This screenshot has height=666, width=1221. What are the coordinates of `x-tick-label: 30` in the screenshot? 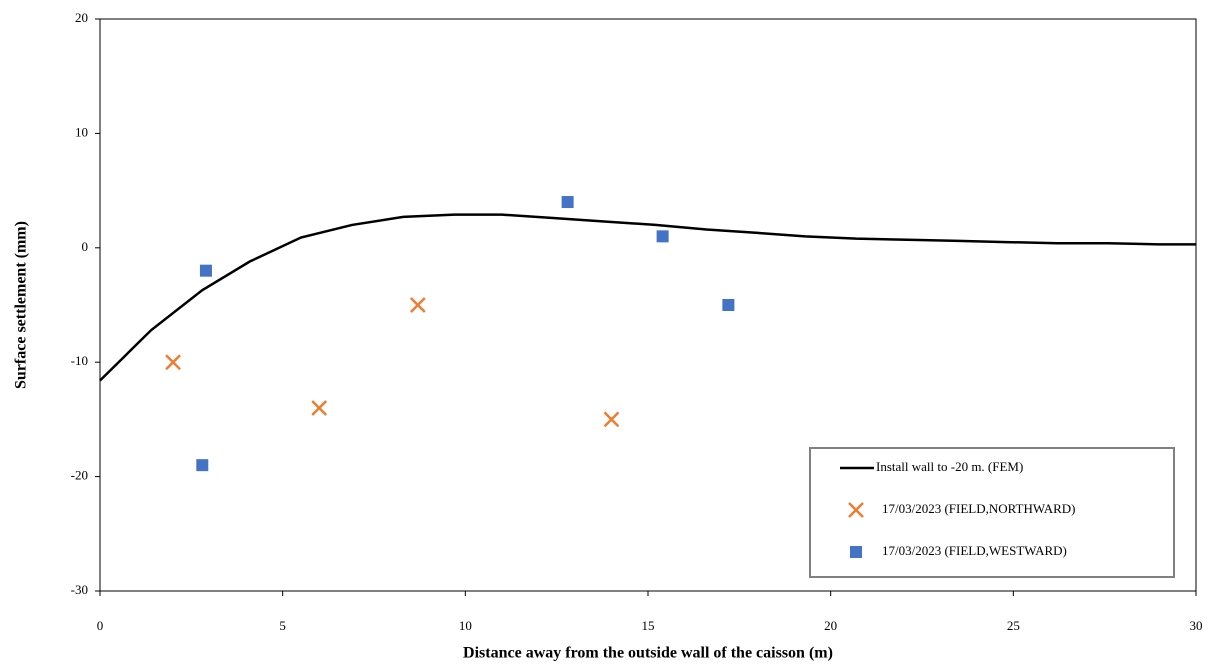 It's located at (1196, 625).